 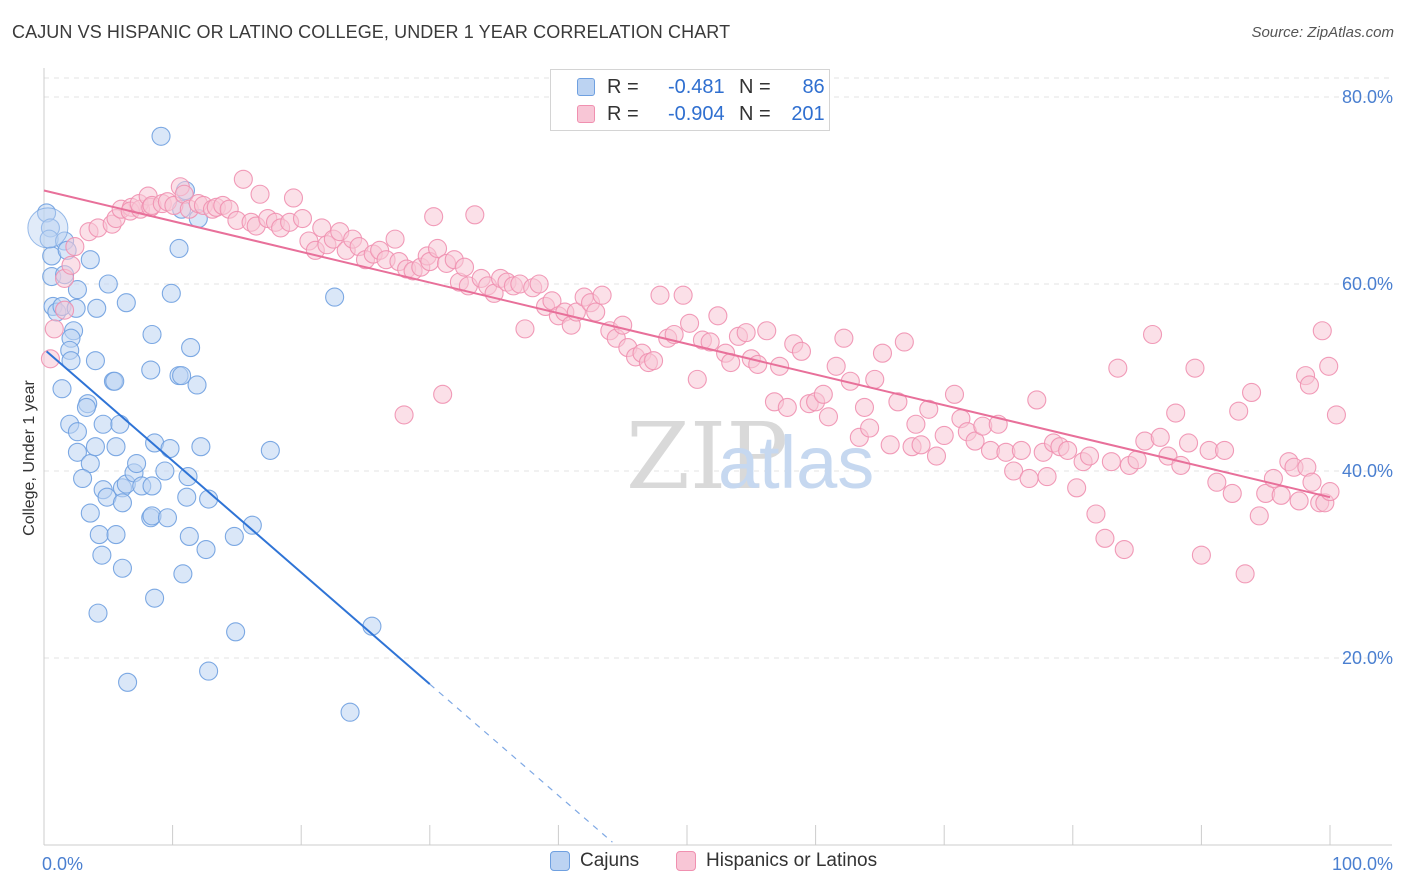 I want to click on legend-n-value-cajuns: 86, so click(x=813, y=86).